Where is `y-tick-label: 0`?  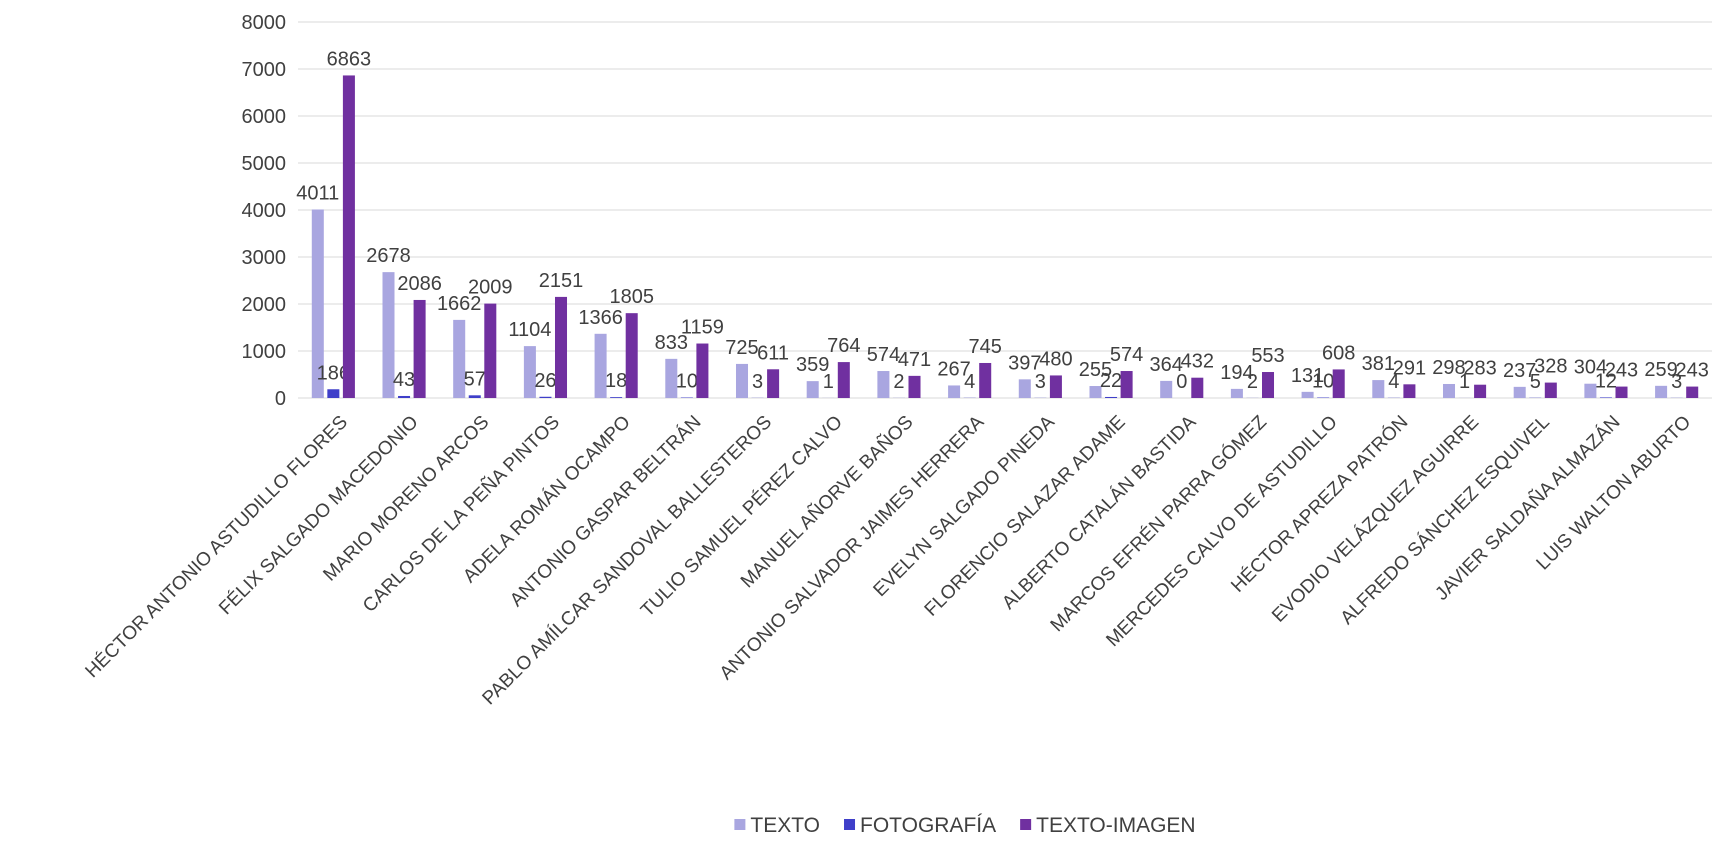 y-tick-label: 0 is located at coordinates (280, 399).